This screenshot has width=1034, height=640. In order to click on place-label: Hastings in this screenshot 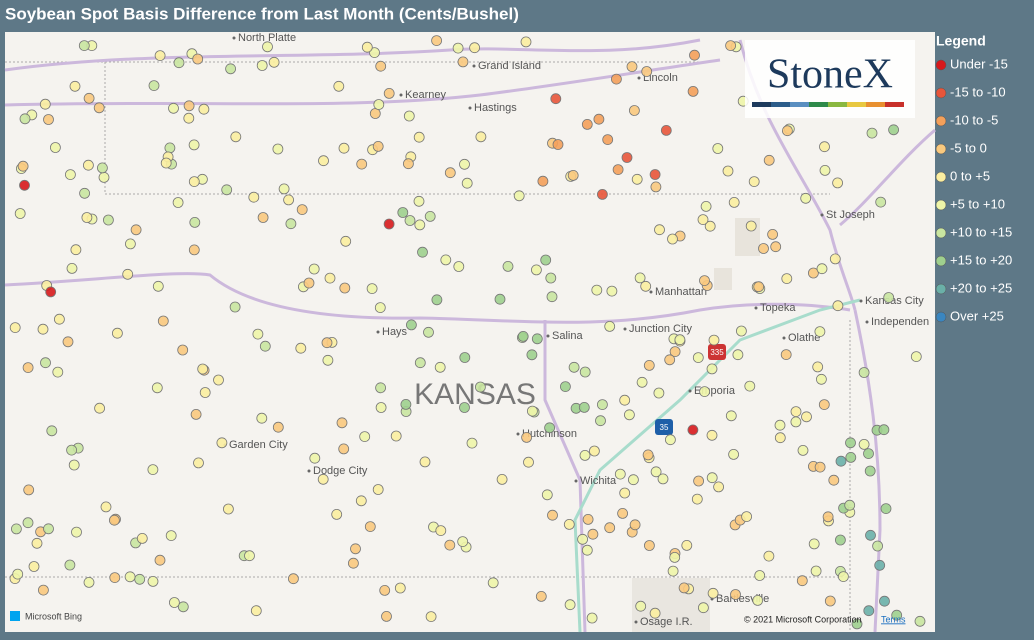, I will do `click(495, 108)`.